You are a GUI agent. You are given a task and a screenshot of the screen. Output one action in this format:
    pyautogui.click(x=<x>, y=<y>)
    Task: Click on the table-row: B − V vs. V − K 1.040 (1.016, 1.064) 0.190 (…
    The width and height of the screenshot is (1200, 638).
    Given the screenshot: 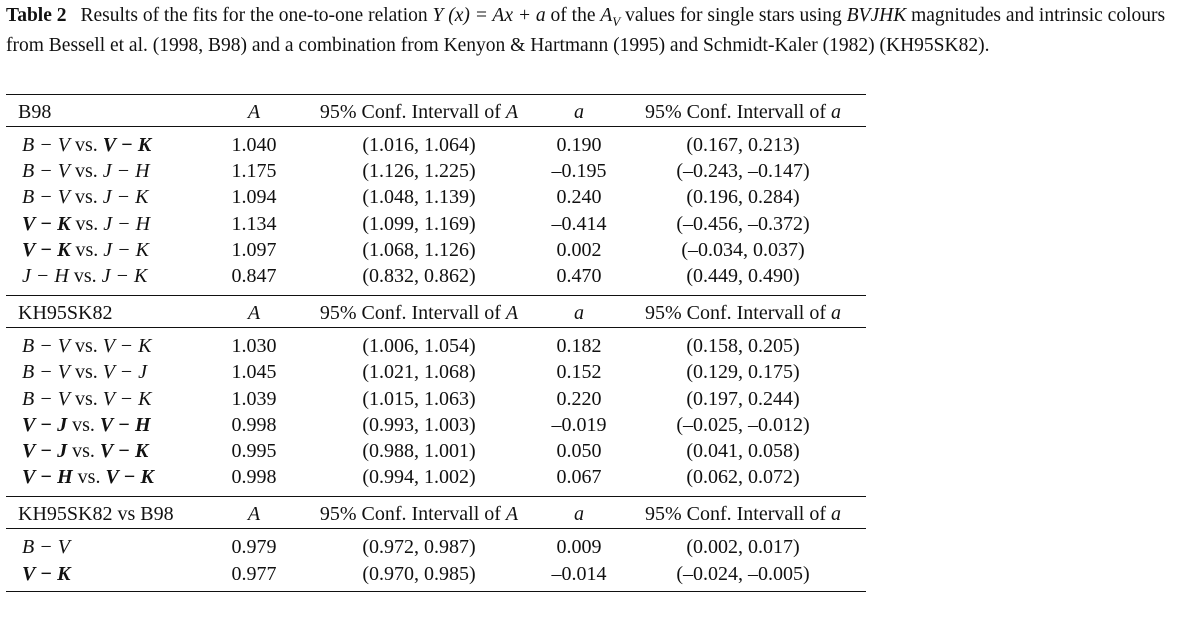 What is the action you would take?
    pyautogui.click(x=450, y=145)
    